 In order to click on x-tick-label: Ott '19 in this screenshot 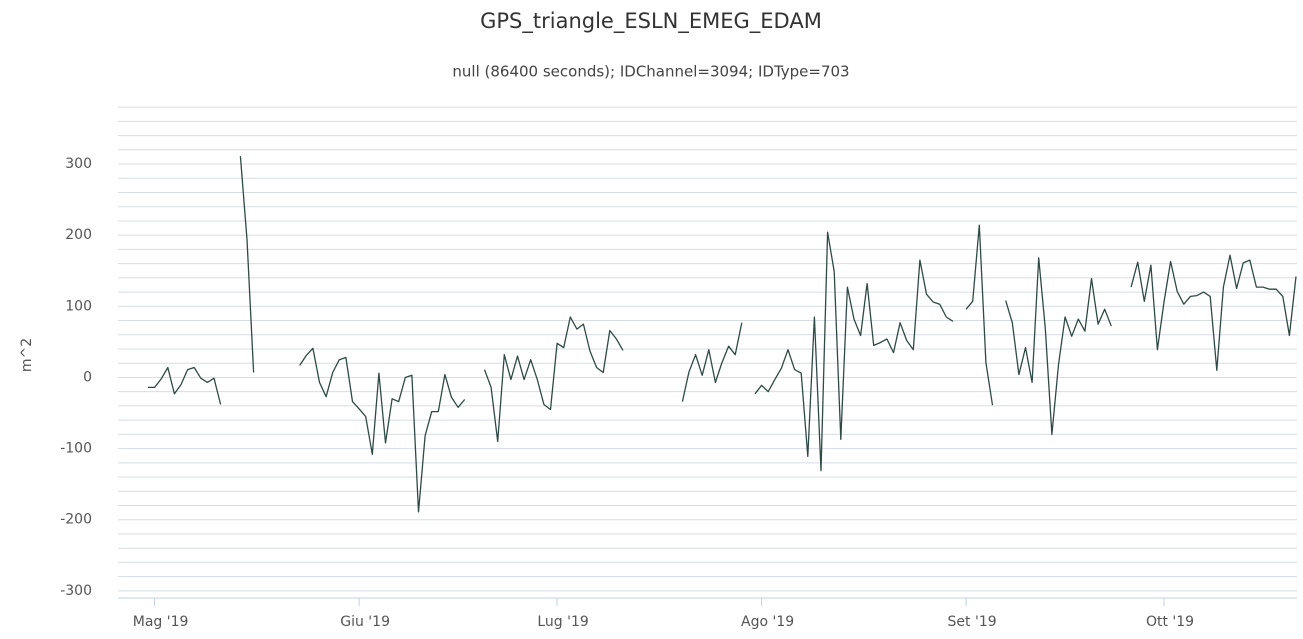, I will do `click(1170, 622)`.